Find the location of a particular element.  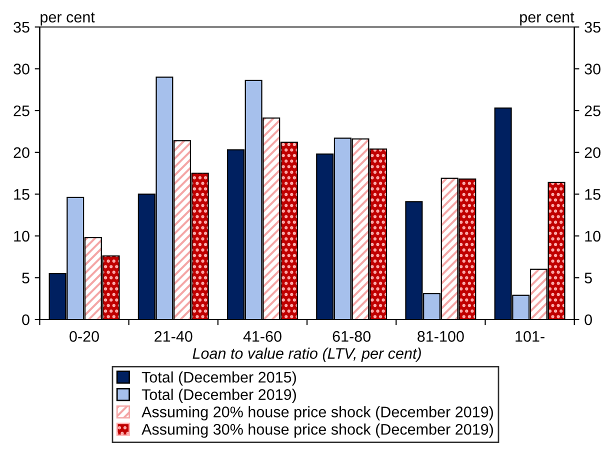

x-tick-label: 61-80 is located at coordinates (351, 336).